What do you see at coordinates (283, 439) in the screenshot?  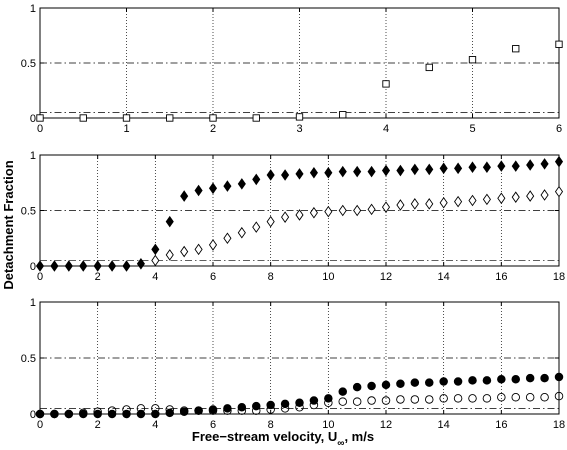 I see `x-axis-label: Free−stream velocity, U∞, m/s` at bounding box center [283, 439].